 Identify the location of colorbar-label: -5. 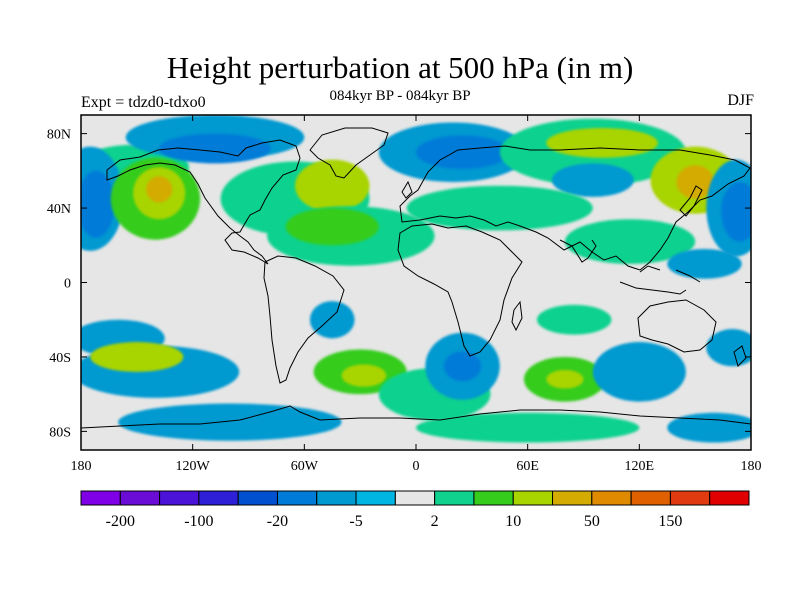
(355, 521).